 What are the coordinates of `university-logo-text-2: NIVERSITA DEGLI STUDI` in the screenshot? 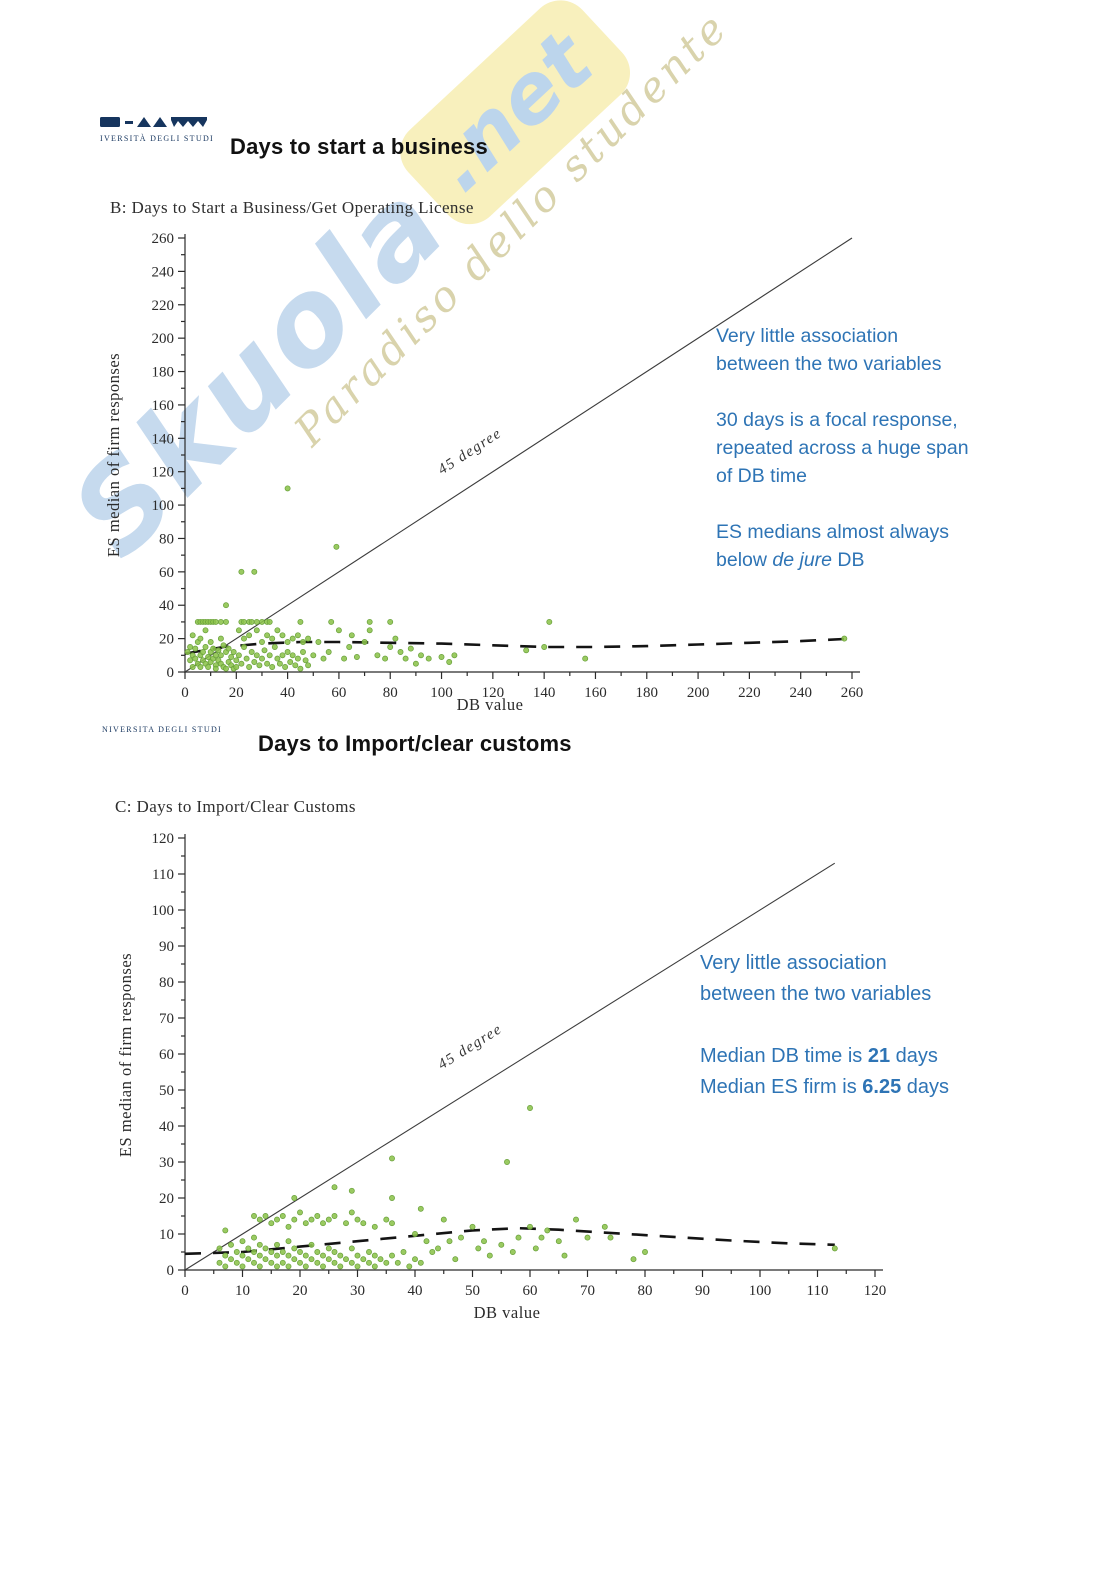 It's located at (162, 729).